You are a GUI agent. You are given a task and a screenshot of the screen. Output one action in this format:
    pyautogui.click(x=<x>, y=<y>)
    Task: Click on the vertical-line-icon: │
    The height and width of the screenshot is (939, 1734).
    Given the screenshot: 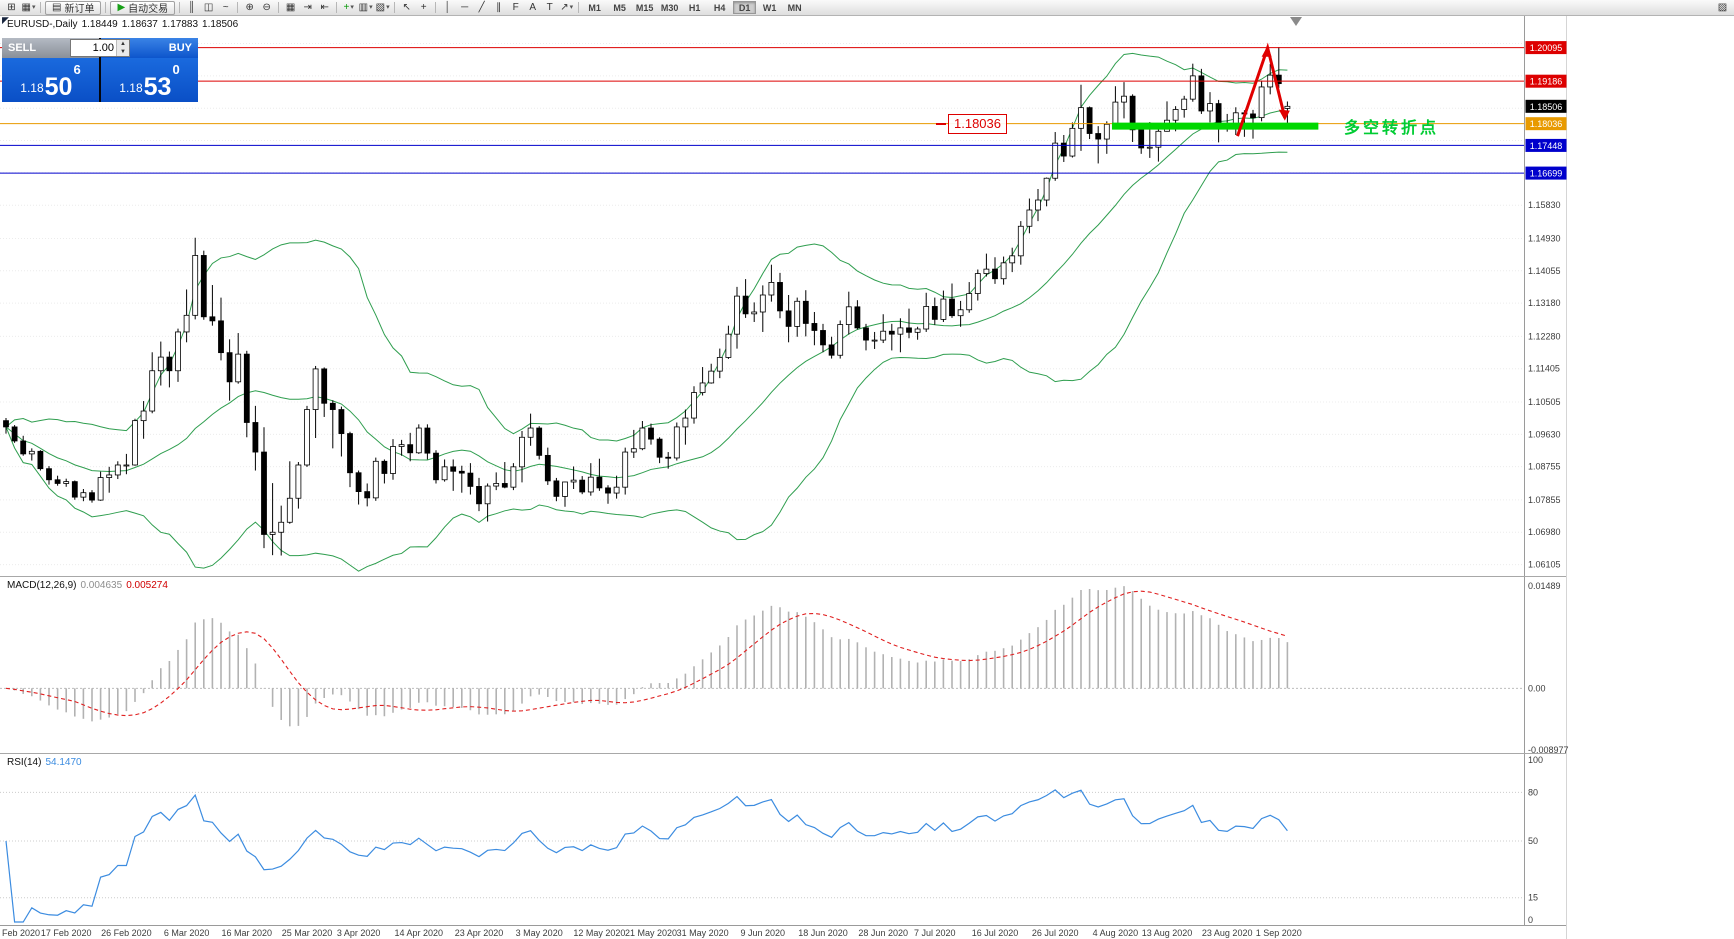 What is the action you would take?
    pyautogui.click(x=447, y=7)
    